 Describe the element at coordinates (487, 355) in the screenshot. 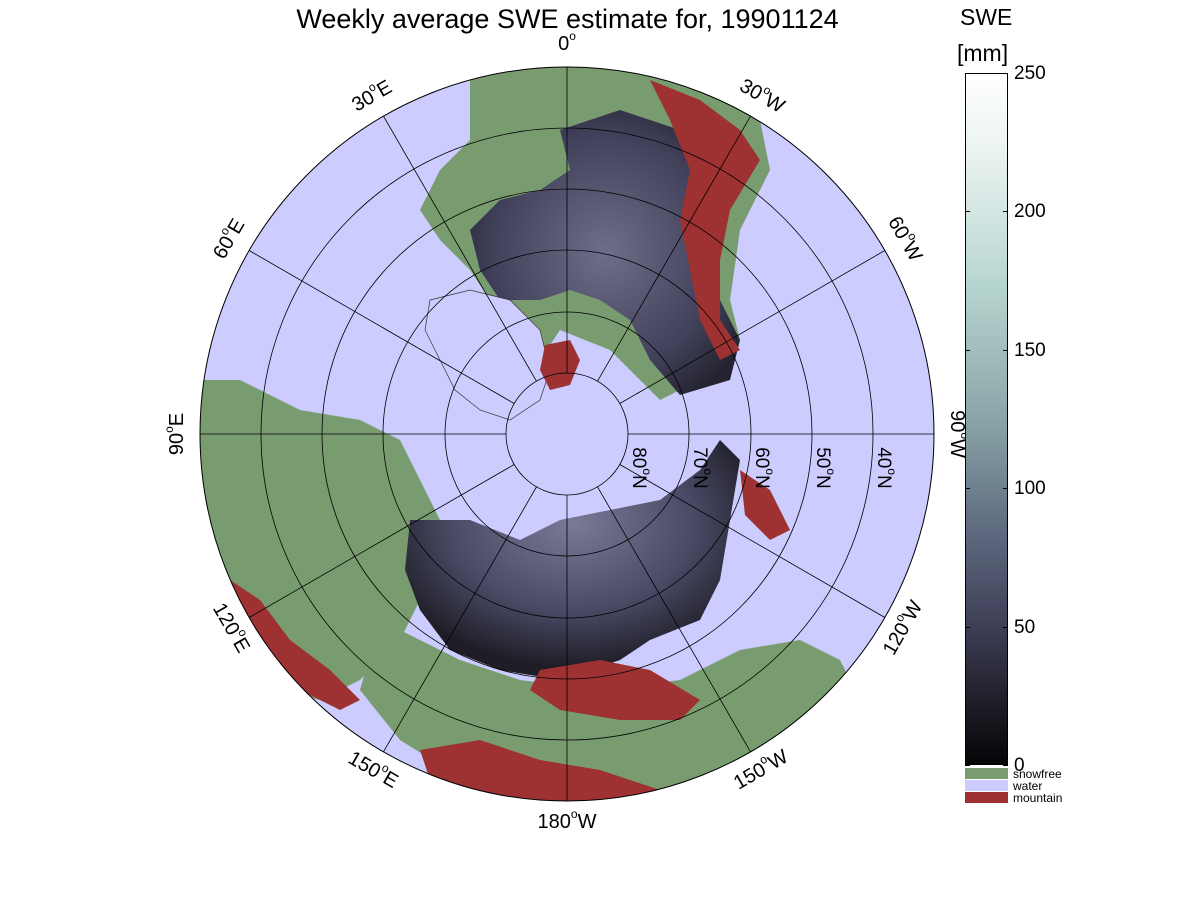

I see `greenland` at that location.